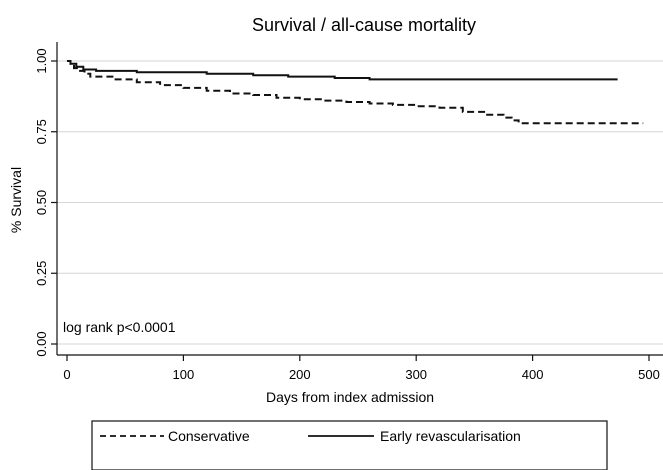 Image resolution: width=663 pixels, height=470 pixels. Describe the element at coordinates (450, 436) in the screenshot. I see `legend-label-early-revascularisation: Early revascularisation` at that location.